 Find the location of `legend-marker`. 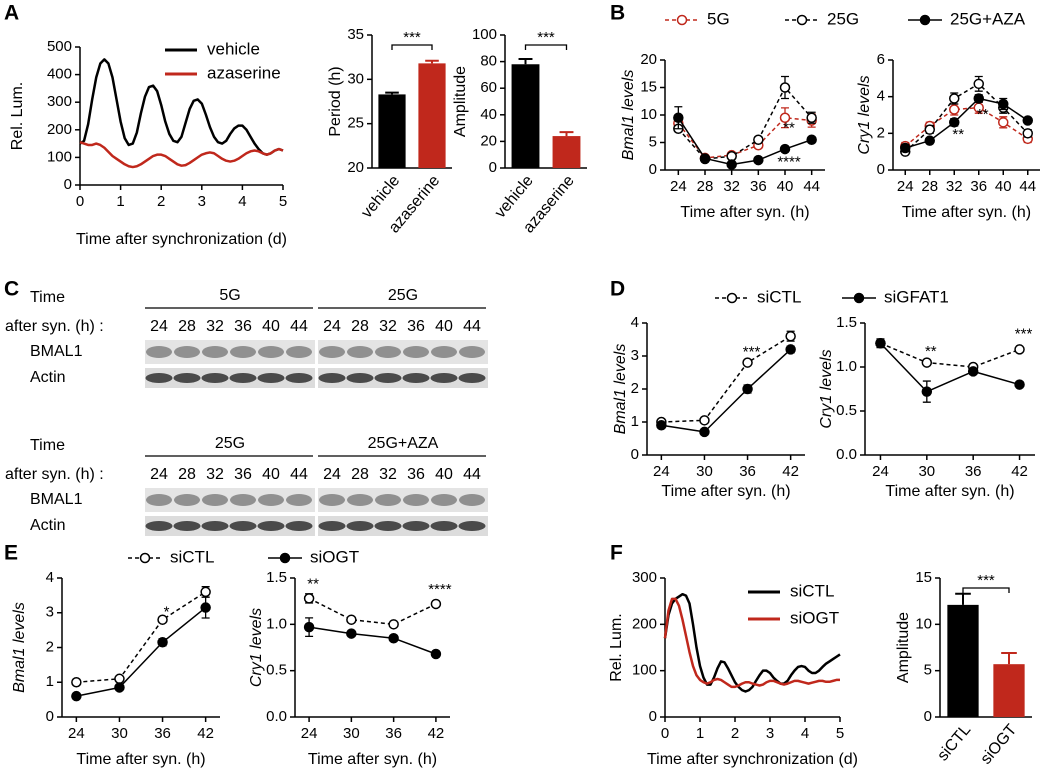

legend-marker is located at coordinates (285, 558).